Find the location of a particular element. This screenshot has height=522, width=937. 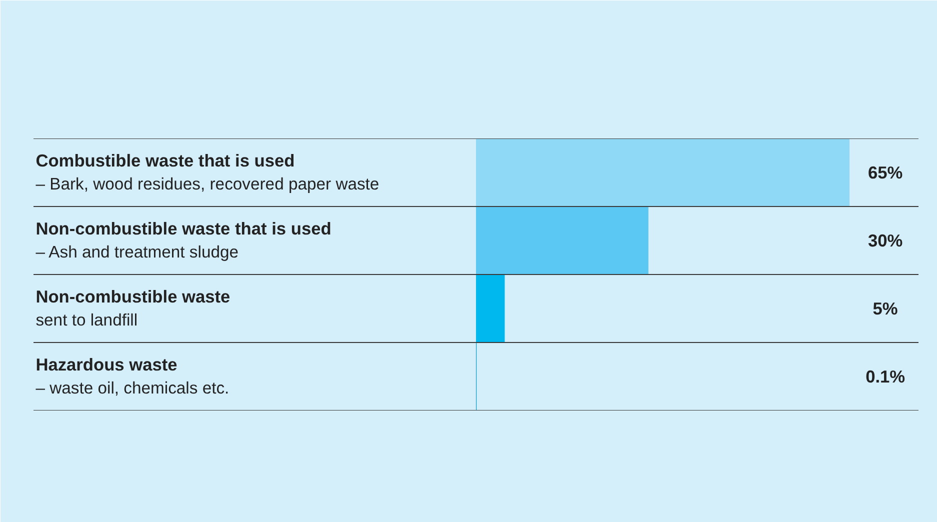

y-tick-label: Non-combustible waste sent to landfill is located at coordinates (133, 308).